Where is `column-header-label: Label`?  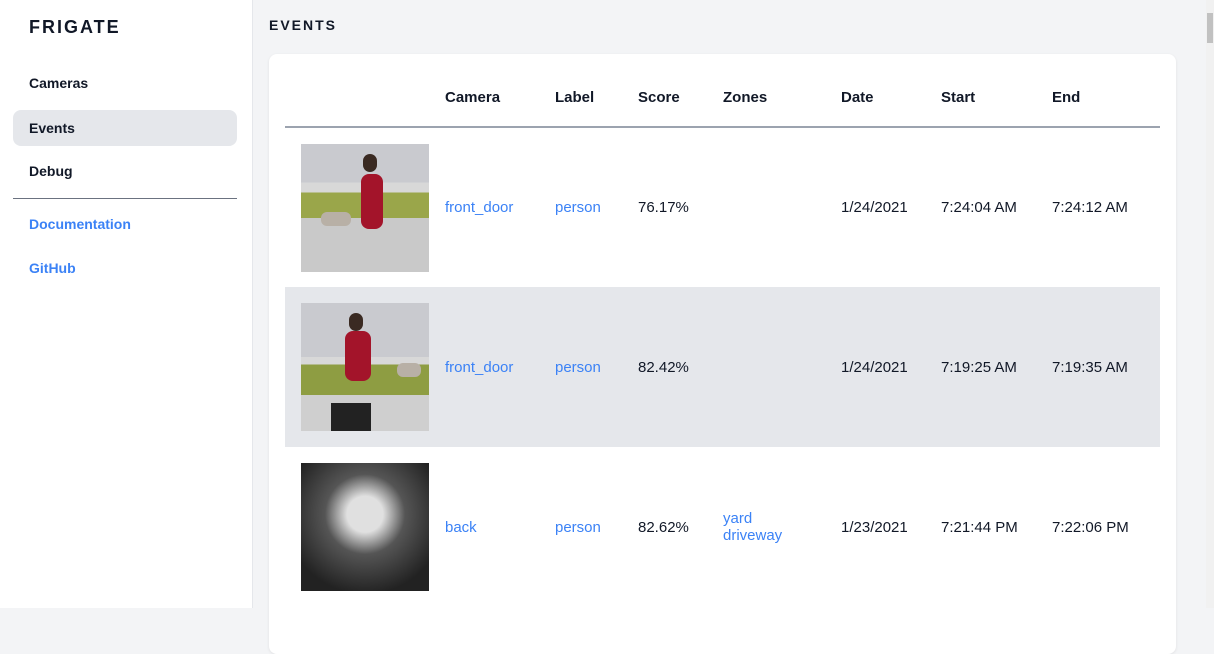
column-header-label: Label is located at coordinates (596, 94).